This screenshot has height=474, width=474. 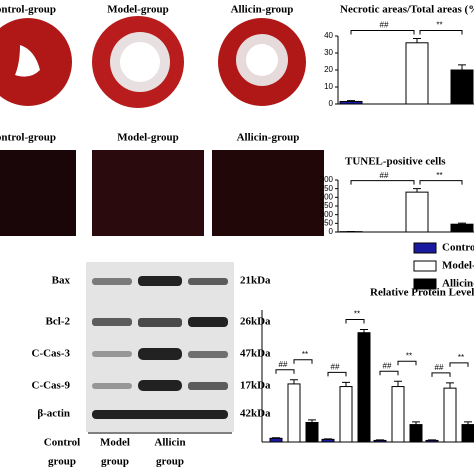 What do you see at coordinates (51, 386) in the screenshot?
I see `protein-label: C-Cas-9` at bounding box center [51, 386].